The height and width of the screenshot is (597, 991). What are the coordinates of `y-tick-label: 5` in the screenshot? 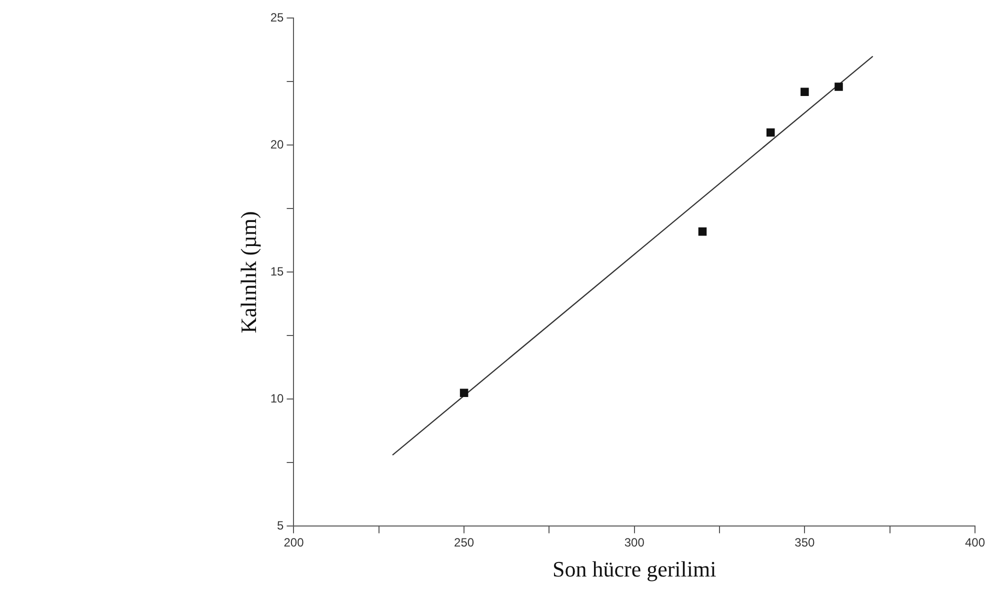 It's located at (280, 525).